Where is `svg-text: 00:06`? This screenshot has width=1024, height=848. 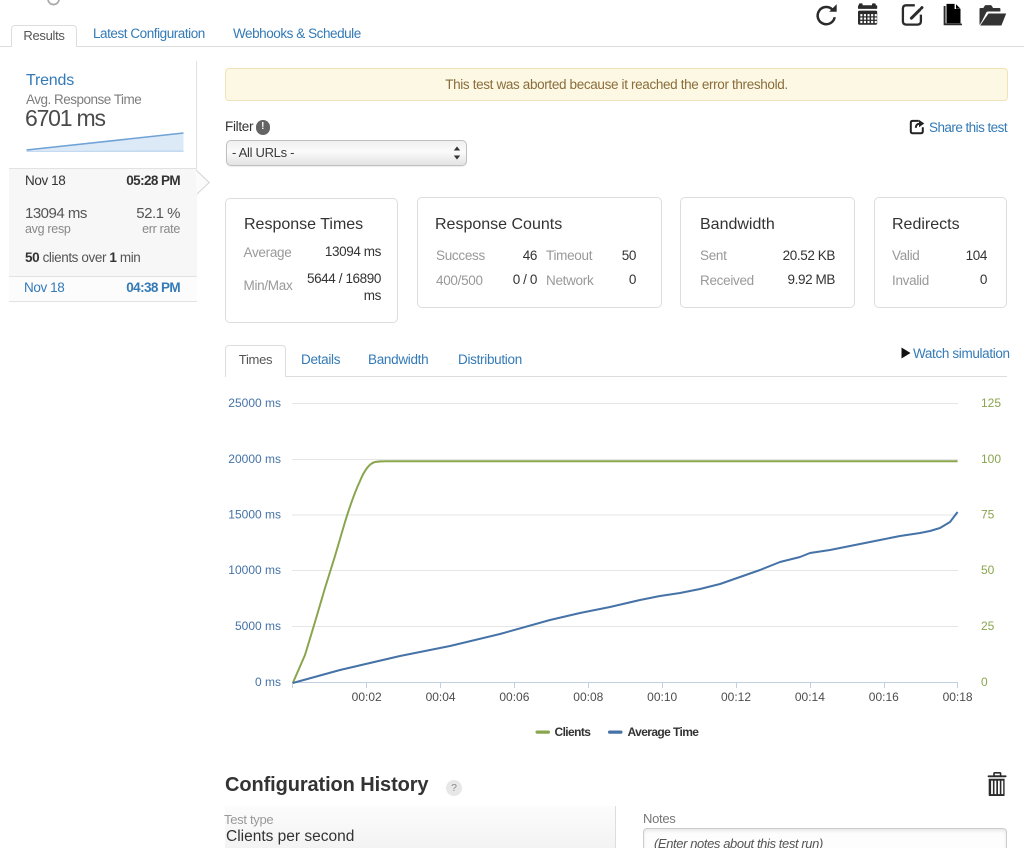 svg-text: 00:06 is located at coordinates (514, 697).